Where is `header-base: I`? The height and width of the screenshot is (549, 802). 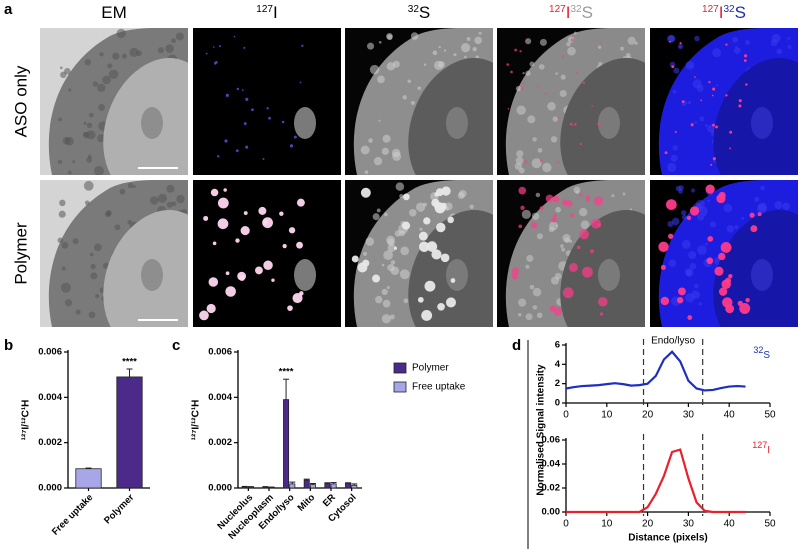
header-base: I is located at coordinates (721, 12).